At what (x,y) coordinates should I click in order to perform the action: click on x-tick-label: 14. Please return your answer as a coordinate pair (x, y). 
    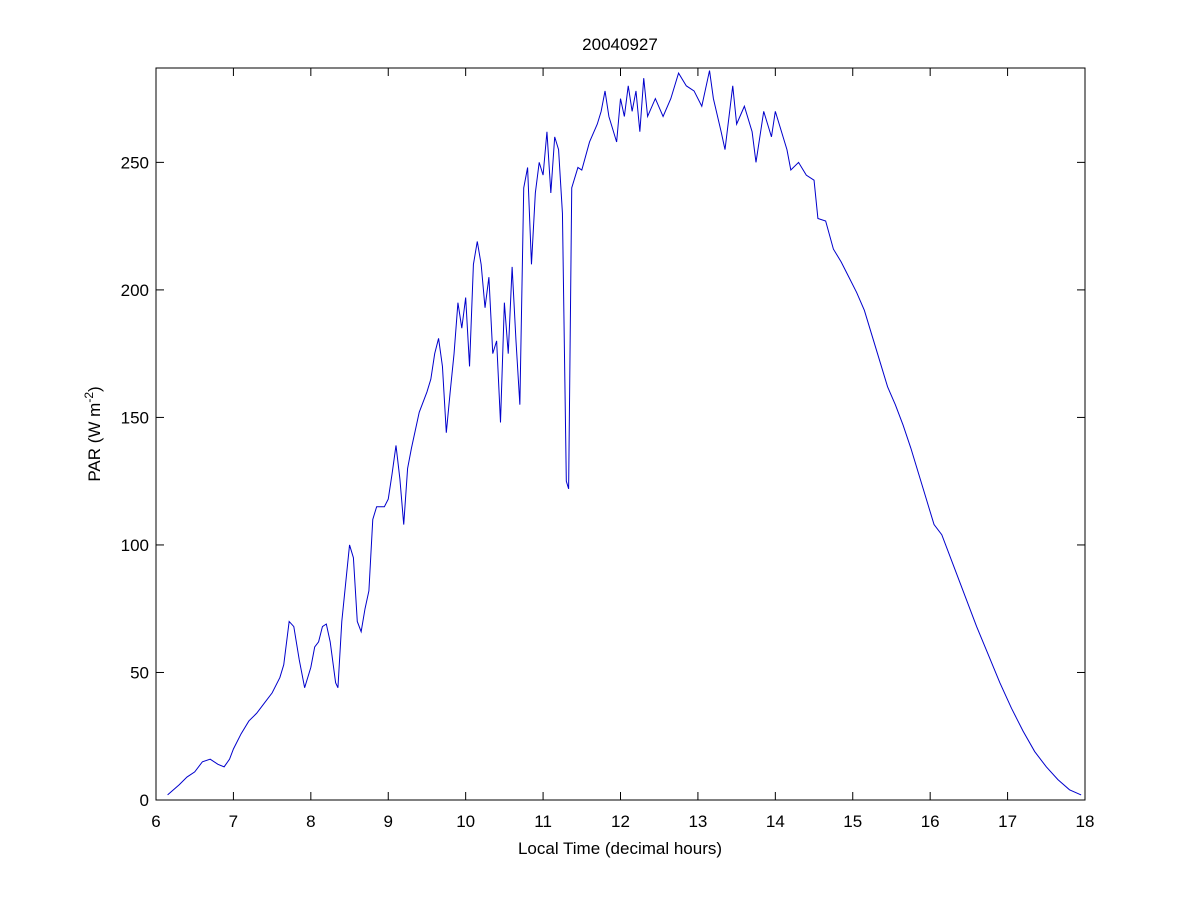
    Looking at the image, I should click on (775, 821).